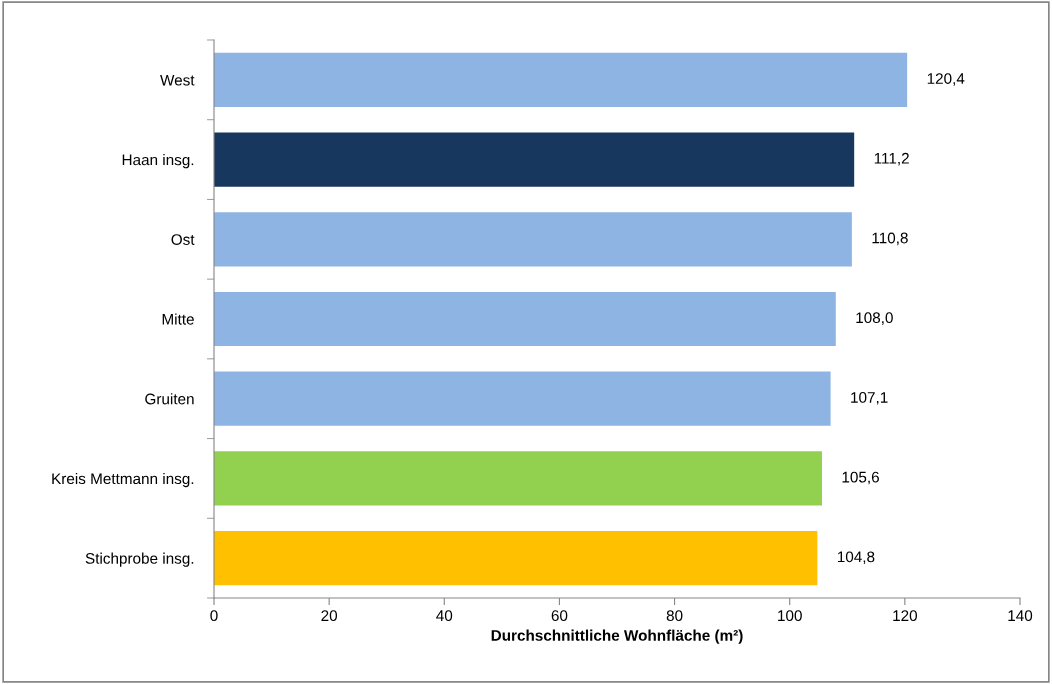  I want to click on x-tick-label: 0, so click(214, 616).